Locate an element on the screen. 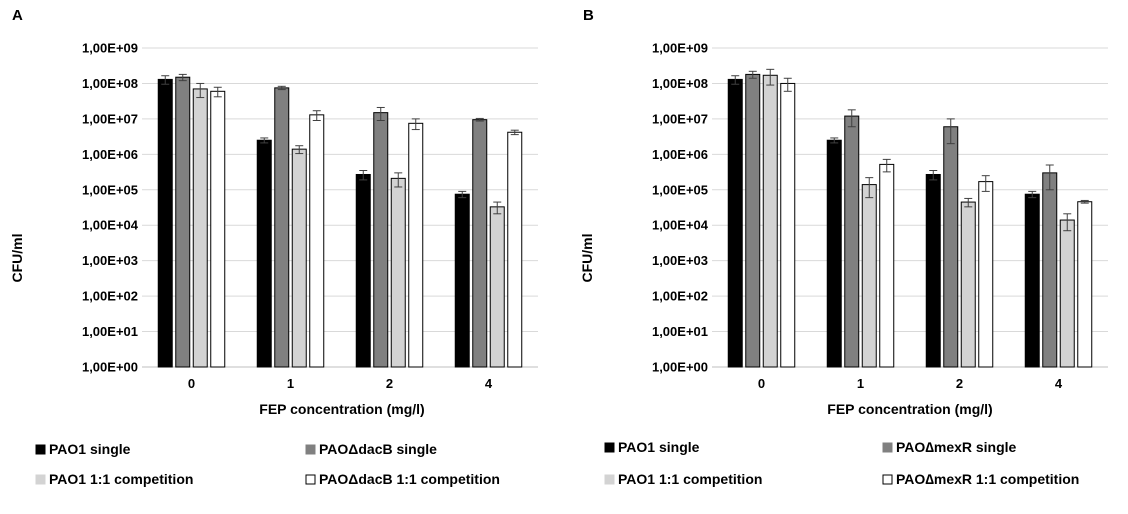 The image size is (1128, 514). legend-label: PAO∆mexR 1:1 competition is located at coordinates (987, 479).